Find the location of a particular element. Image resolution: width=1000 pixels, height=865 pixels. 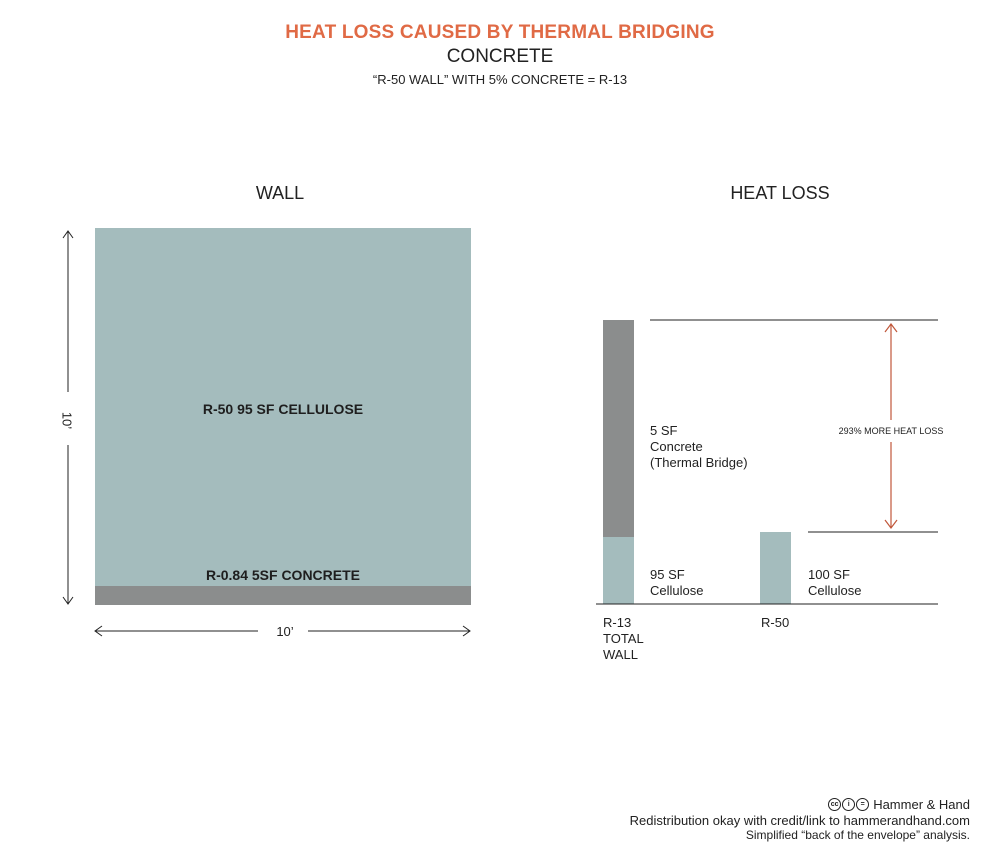

bar1-label-line3: WALL is located at coordinates (620, 654).